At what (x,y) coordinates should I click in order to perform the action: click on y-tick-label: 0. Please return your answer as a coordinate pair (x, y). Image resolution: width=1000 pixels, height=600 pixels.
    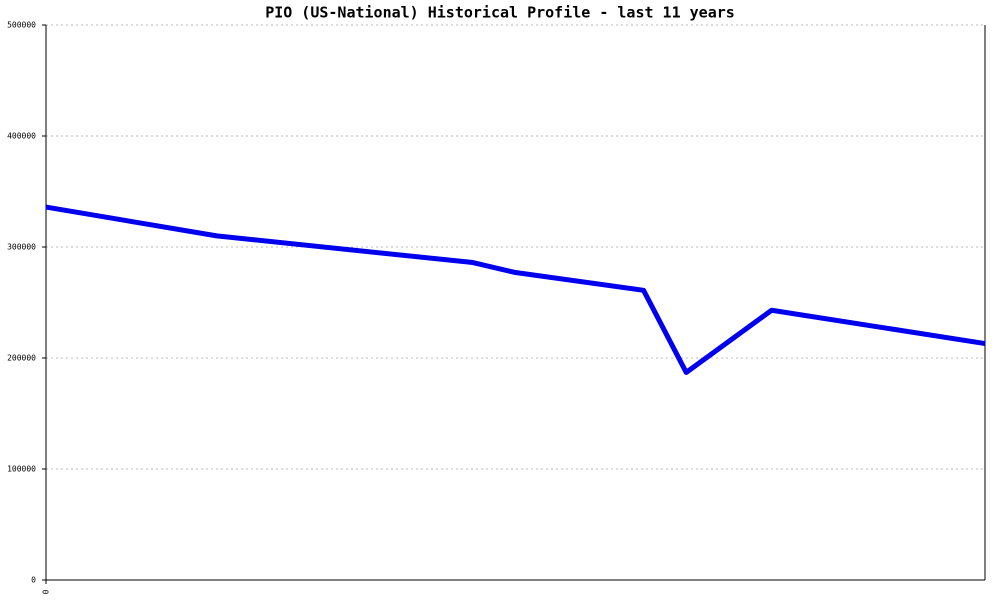
    Looking at the image, I should click on (33, 580).